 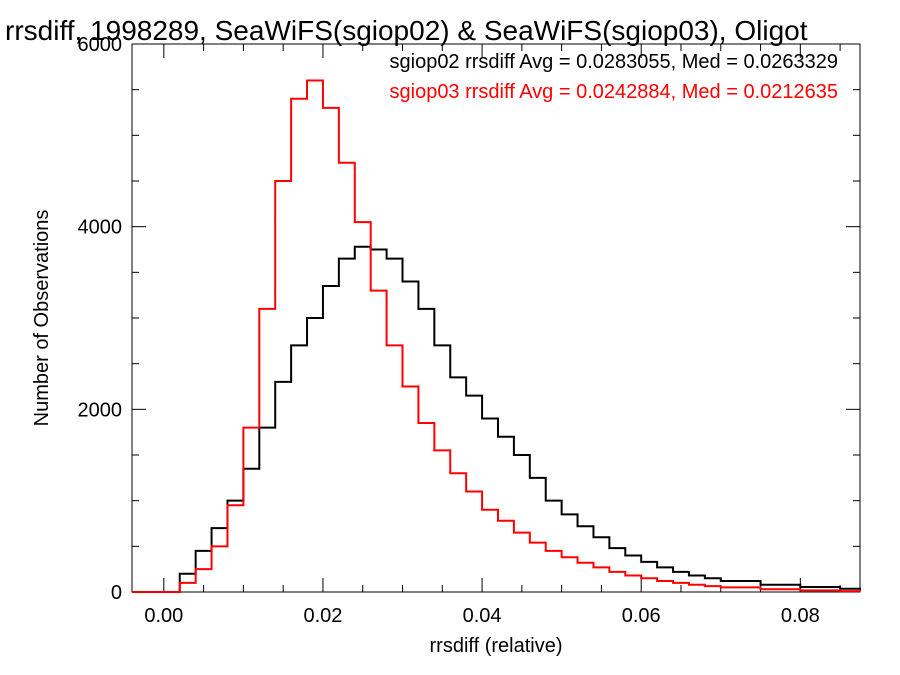 What do you see at coordinates (100, 45) in the screenshot?
I see `y-tick-label: 6000` at bounding box center [100, 45].